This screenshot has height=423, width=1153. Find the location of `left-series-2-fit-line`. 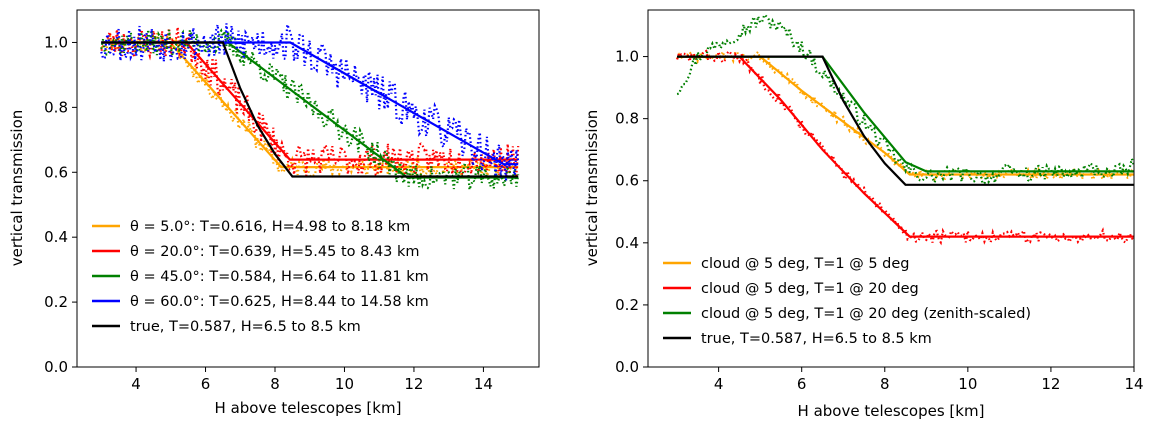

left-series-2-fit-line is located at coordinates (310, 110).